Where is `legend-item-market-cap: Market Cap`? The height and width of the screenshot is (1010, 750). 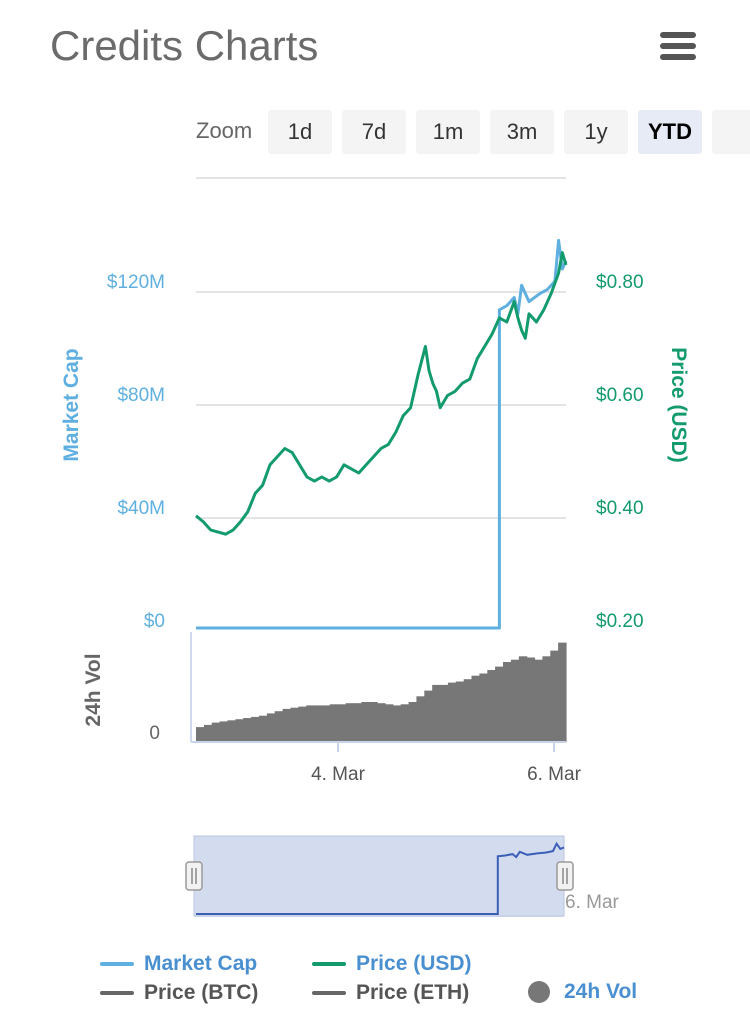
legend-item-market-cap: Market Cap is located at coordinates (178, 964).